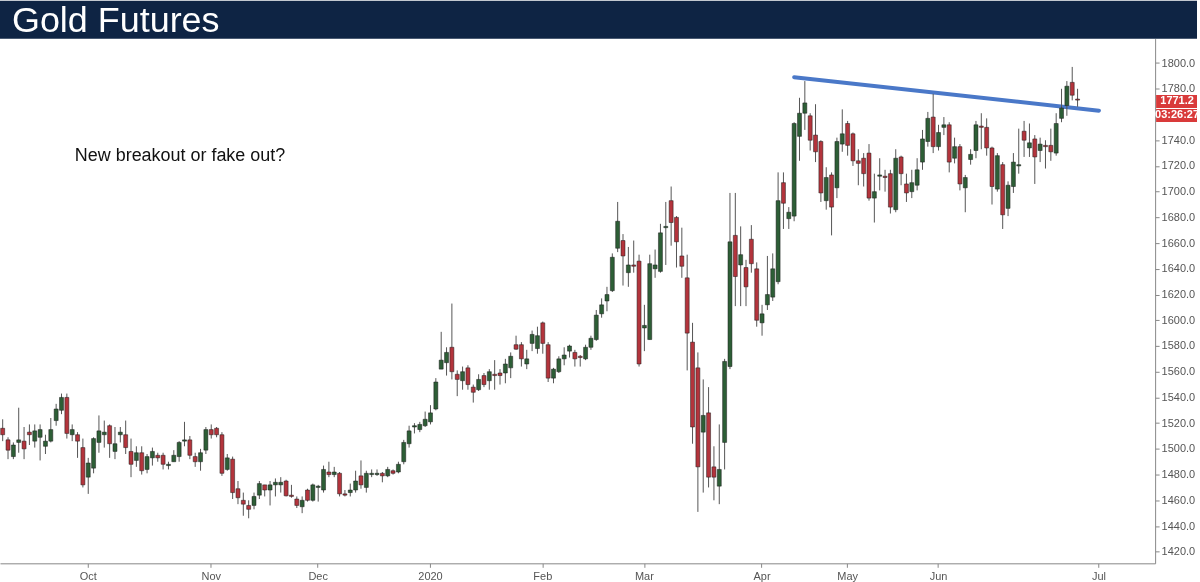 The width and height of the screenshot is (1200, 582). Describe the element at coordinates (1177, 100) in the screenshot. I see `text: 1771.2` at that location.